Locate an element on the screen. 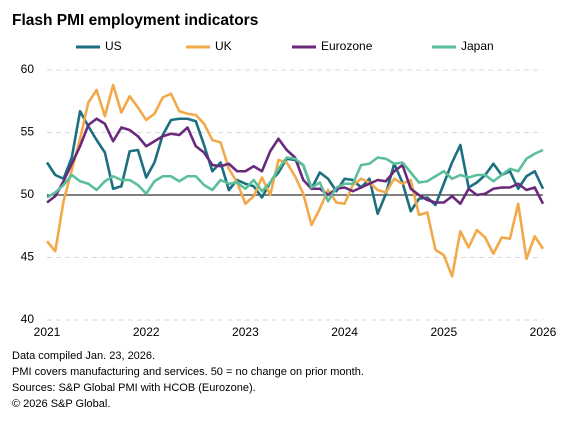 The width and height of the screenshot is (575, 426). legend-label: Eurozone is located at coordinates (347, 46).